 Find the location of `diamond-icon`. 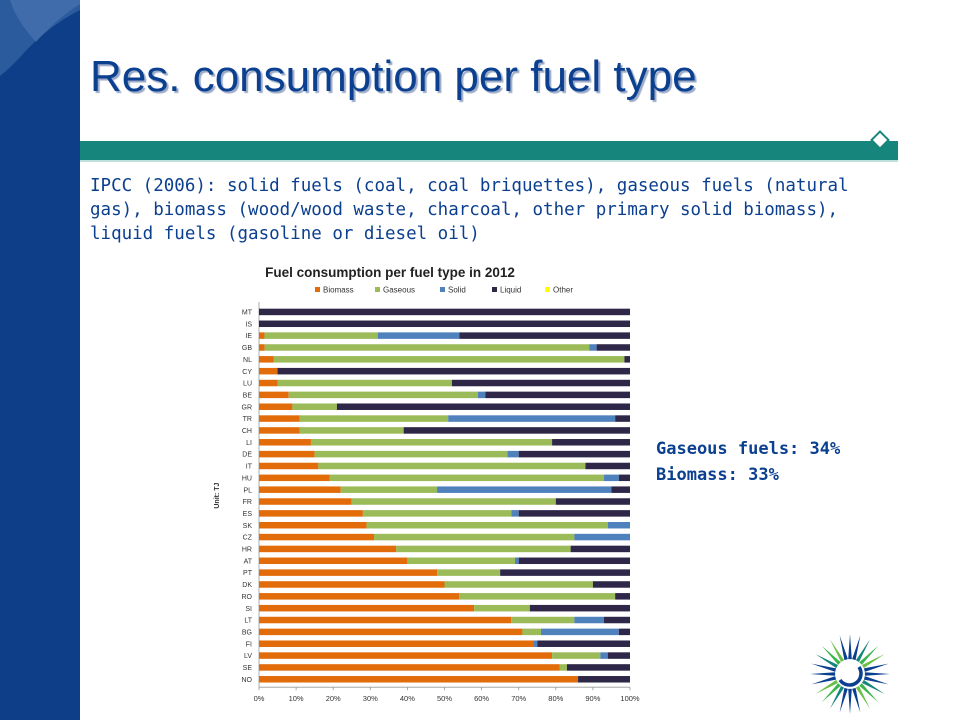

diamond-icon is located at coordinates (880, 140).